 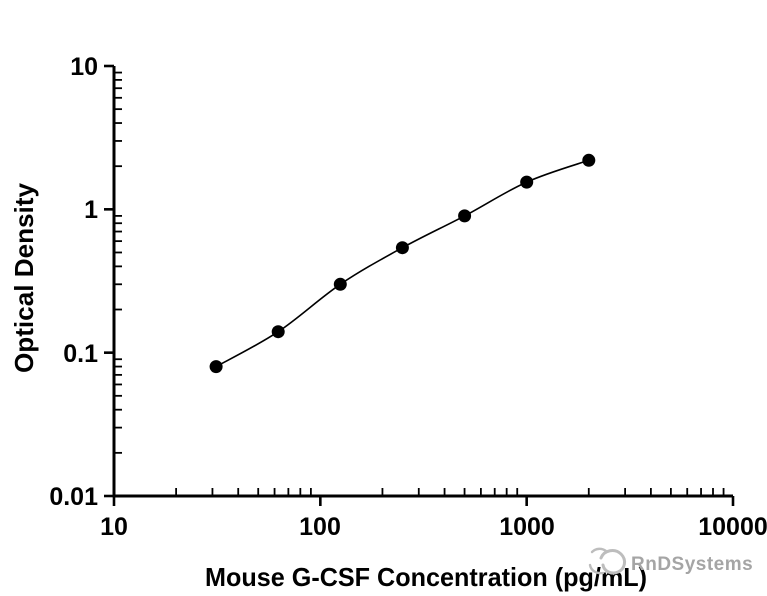 I want to click on y-tick-label-1: 1, so click(x=91, y=210).